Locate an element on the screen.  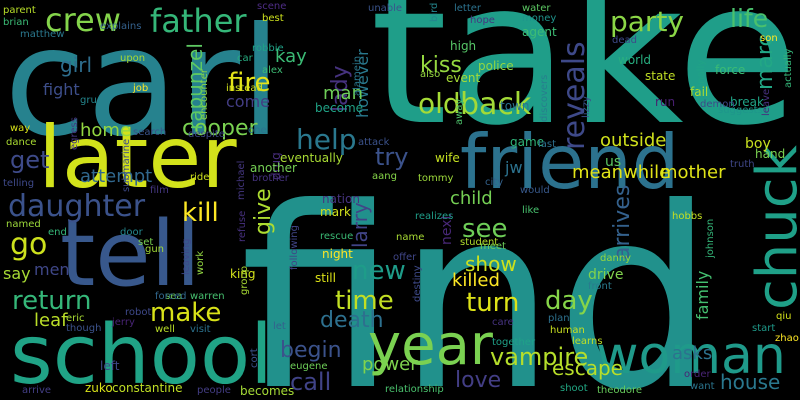
word: asks is located at coordinates (692, 353).